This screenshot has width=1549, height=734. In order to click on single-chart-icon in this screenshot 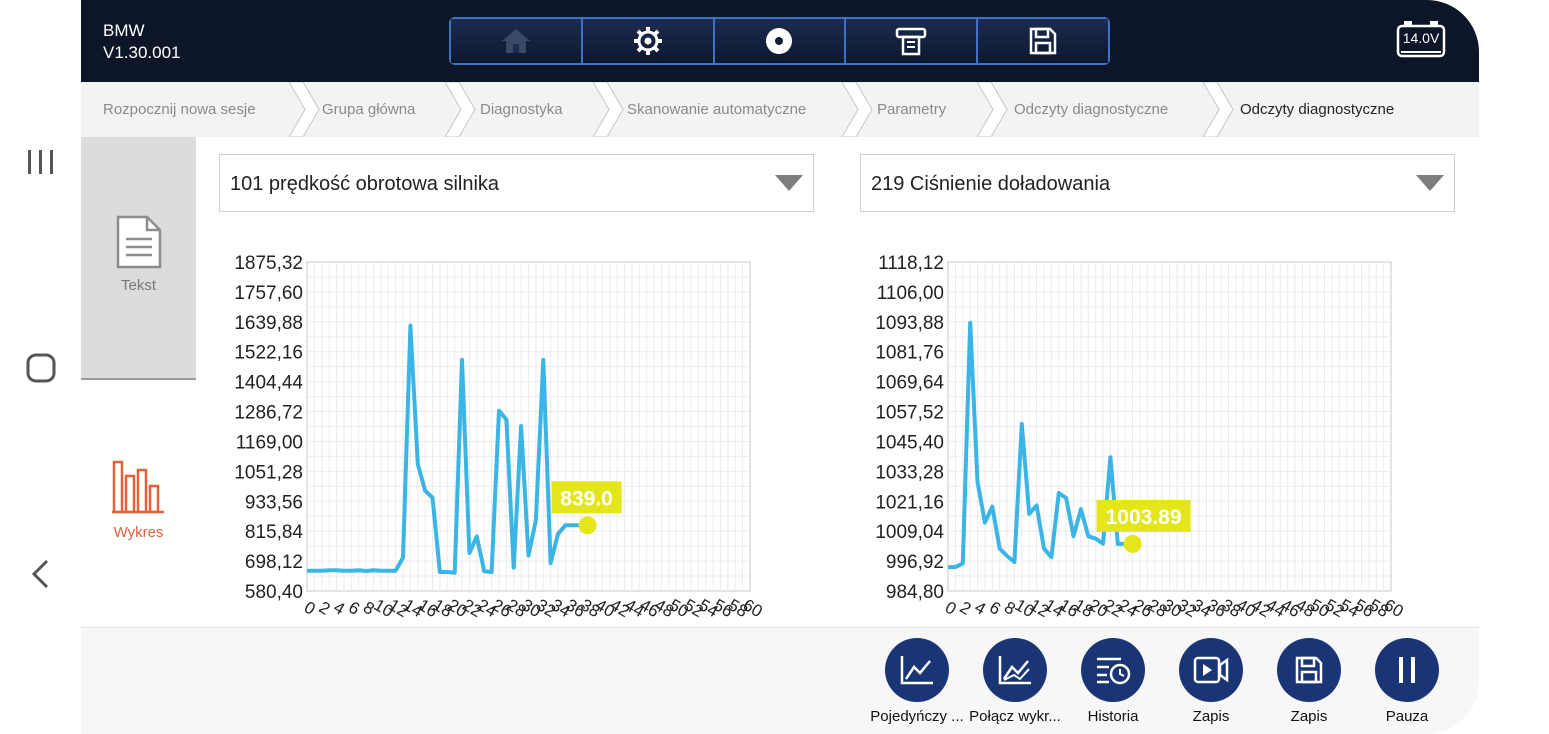, I will do `click(916, 670)`.